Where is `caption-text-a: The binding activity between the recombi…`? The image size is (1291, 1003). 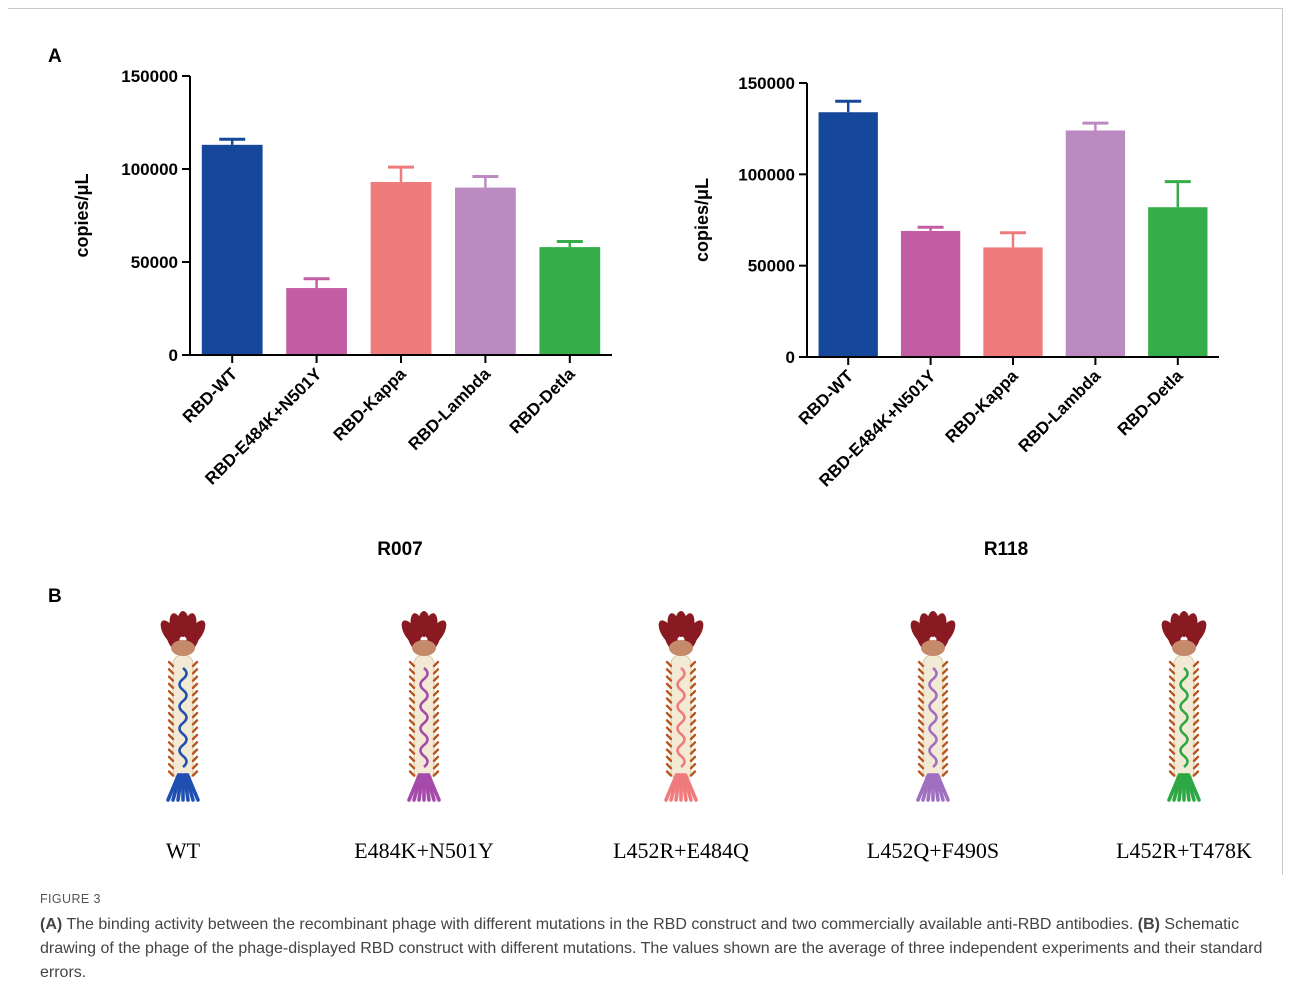
caption-text-a: The binding activity between the recombi… is located at coordinates (600, 924).